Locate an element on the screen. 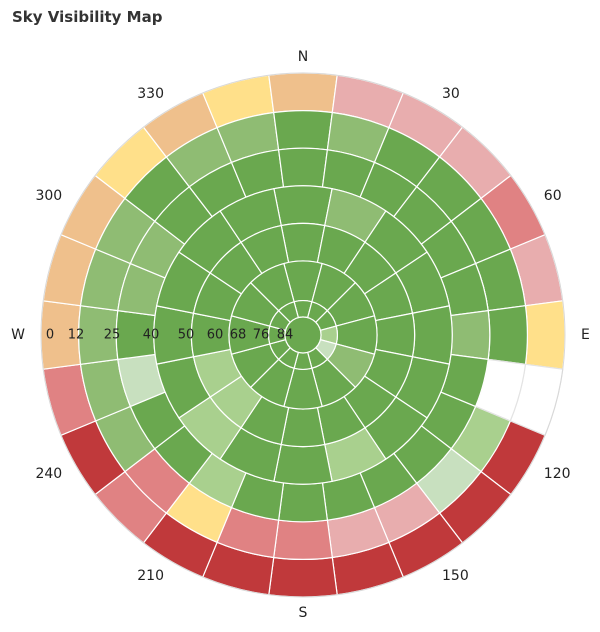  chart-title: Sky Visibility Map is located at coordinates (87, 17).